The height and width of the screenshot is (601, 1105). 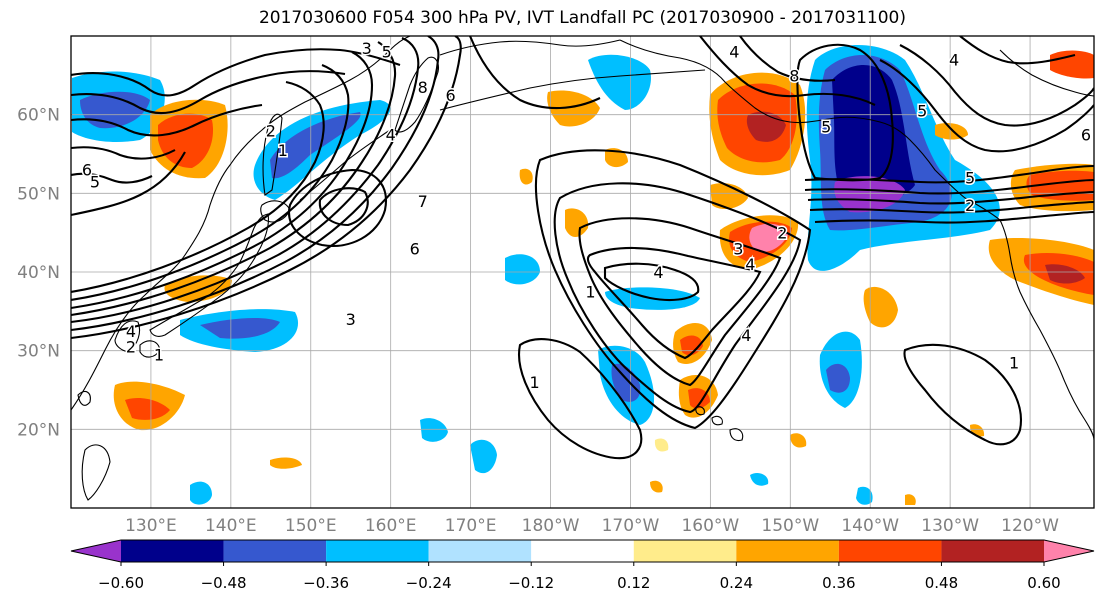 I want to click on coast-north-america-west, so click(x=1046, y=330).